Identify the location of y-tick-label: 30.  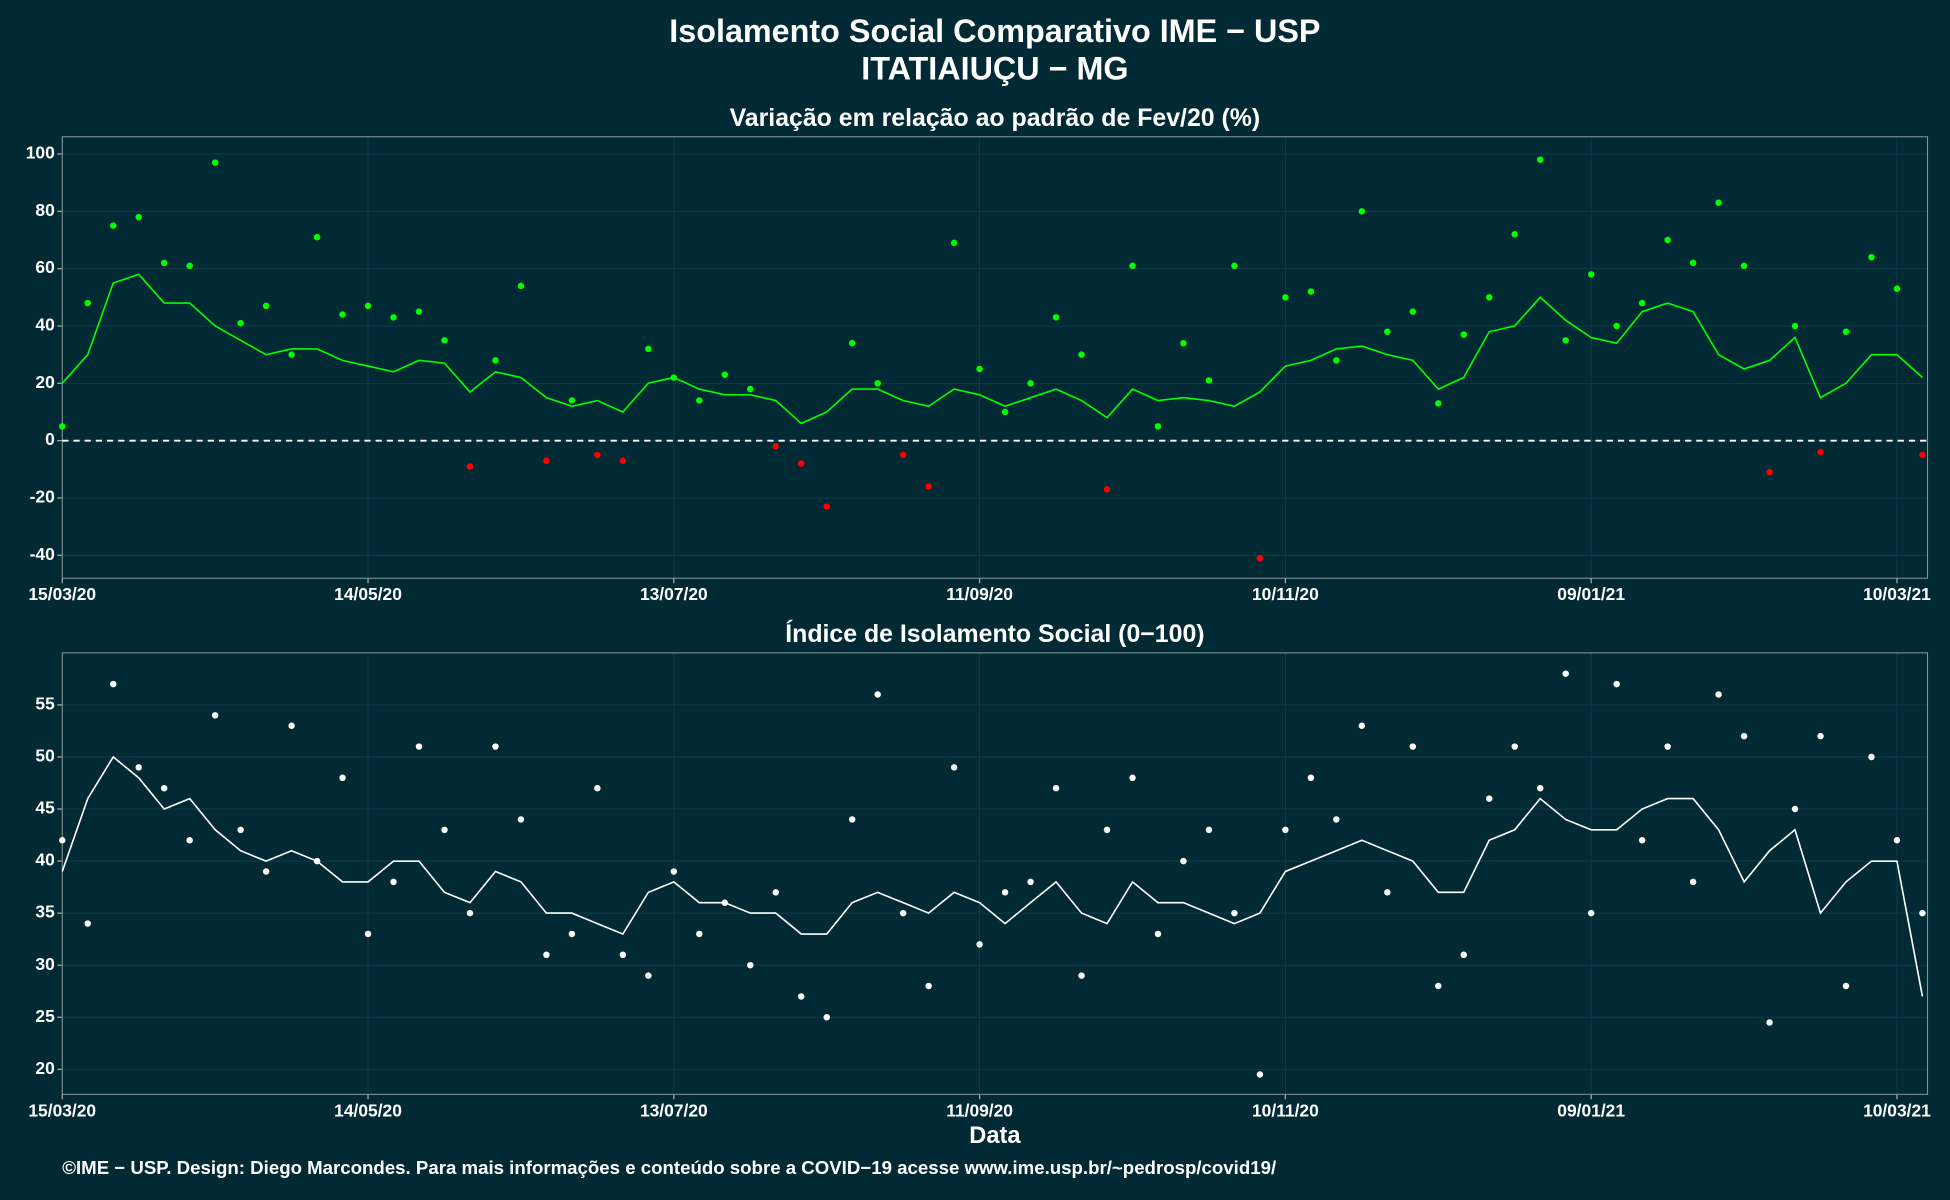
(44, 964).